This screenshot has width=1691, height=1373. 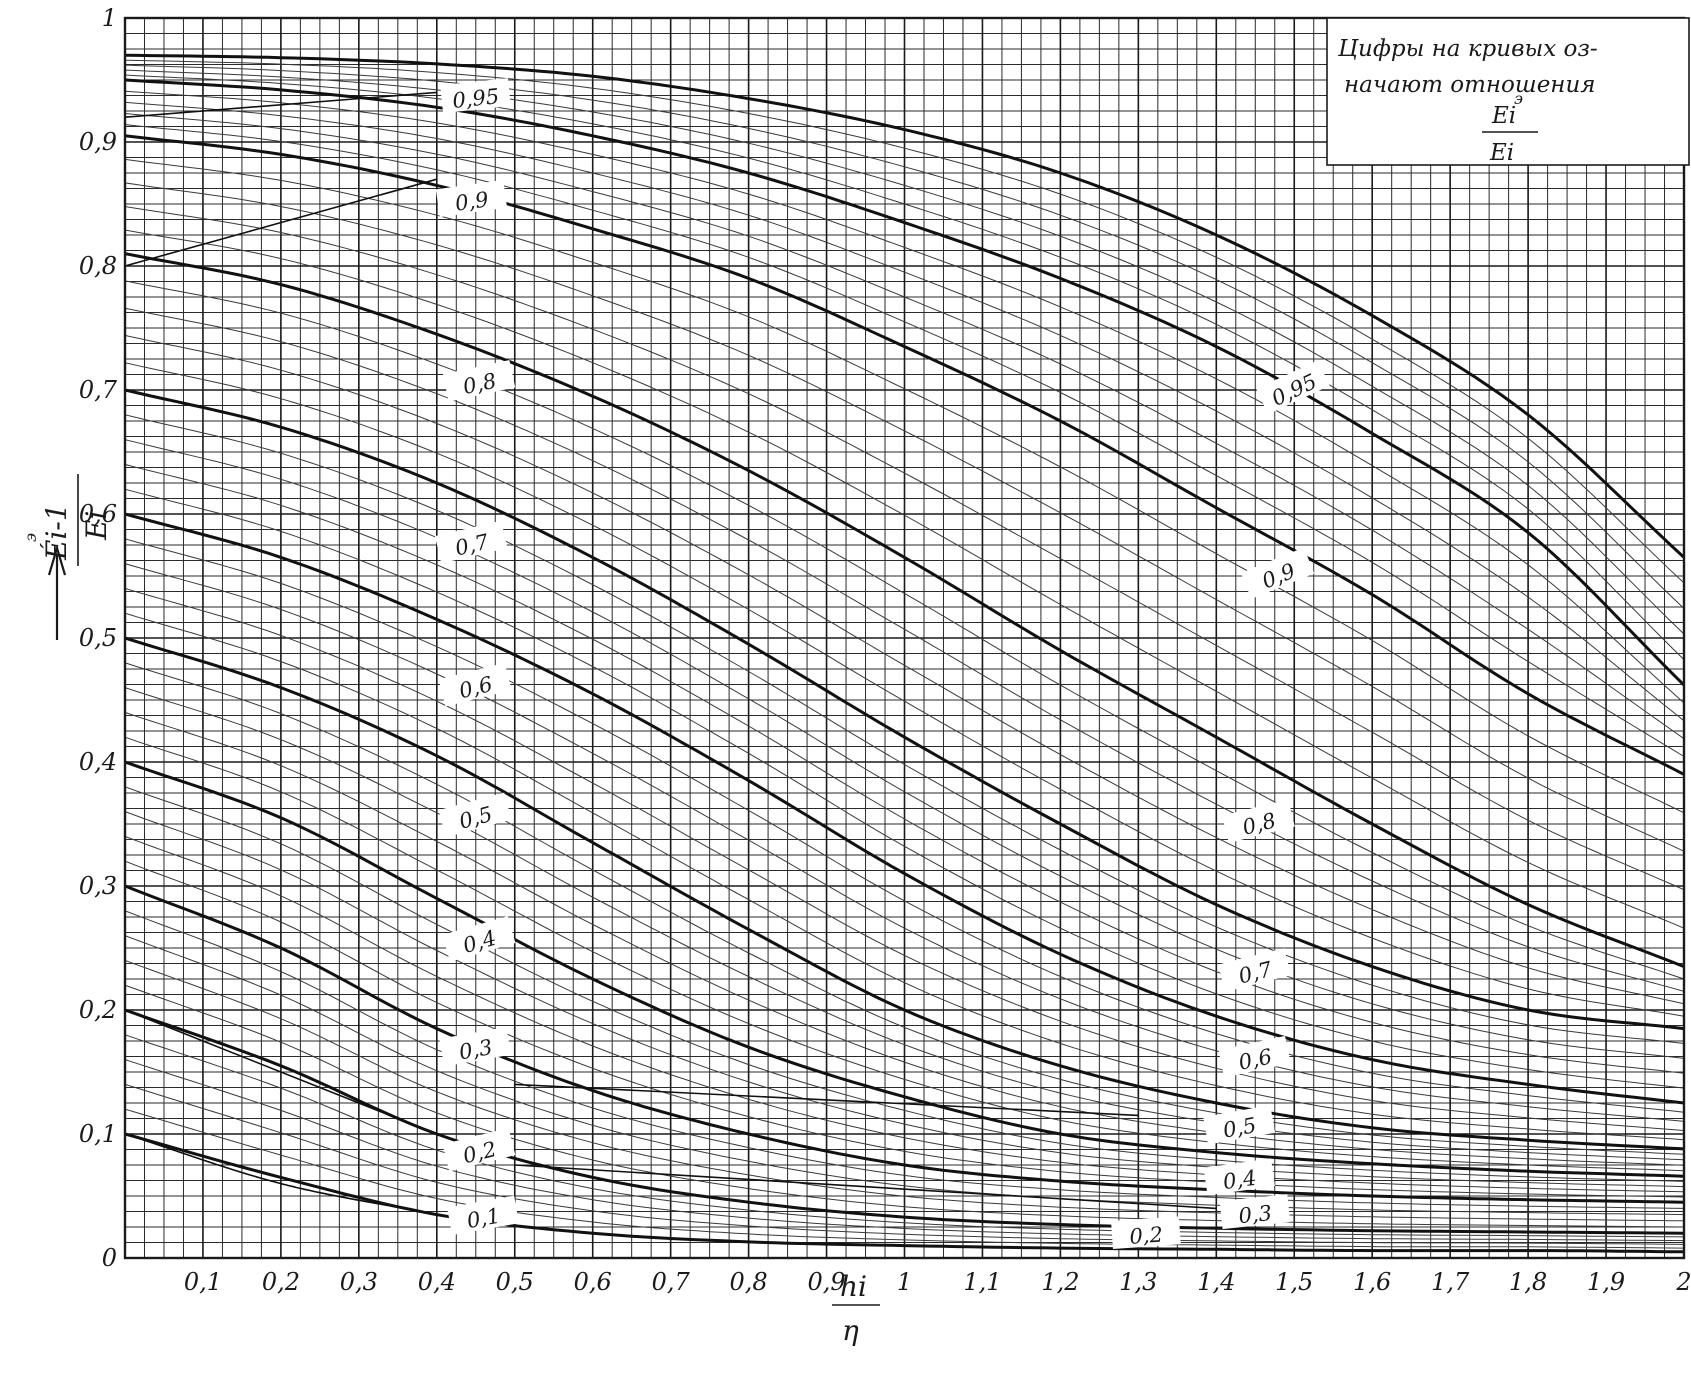 I want to click on legend-line-2: начают отношения, so click(x=1470, y=85).